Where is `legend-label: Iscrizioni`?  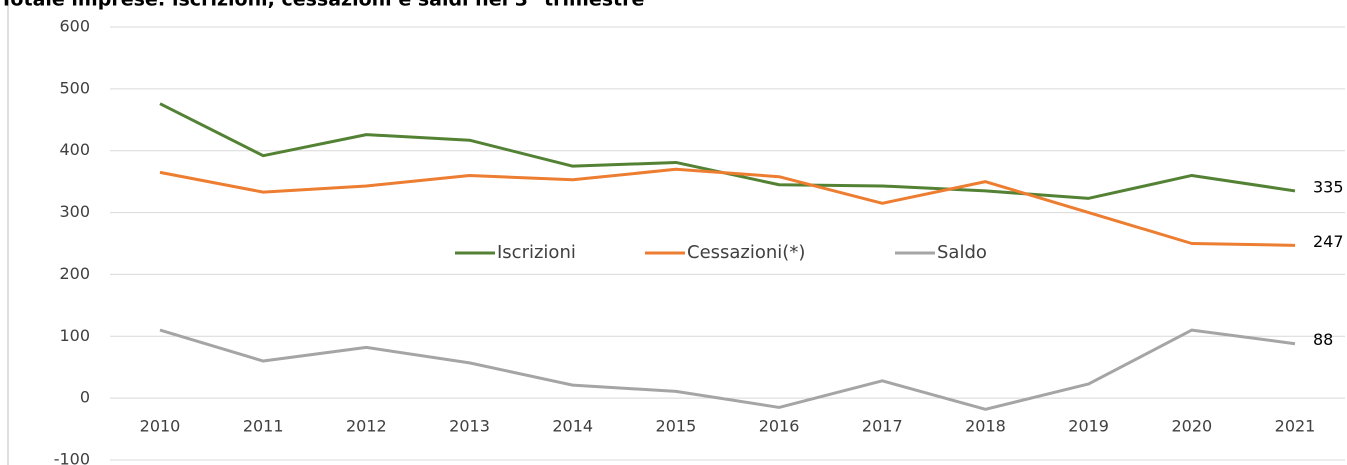 legend-label: Iscrizioni is located at coordinates (536, 252).